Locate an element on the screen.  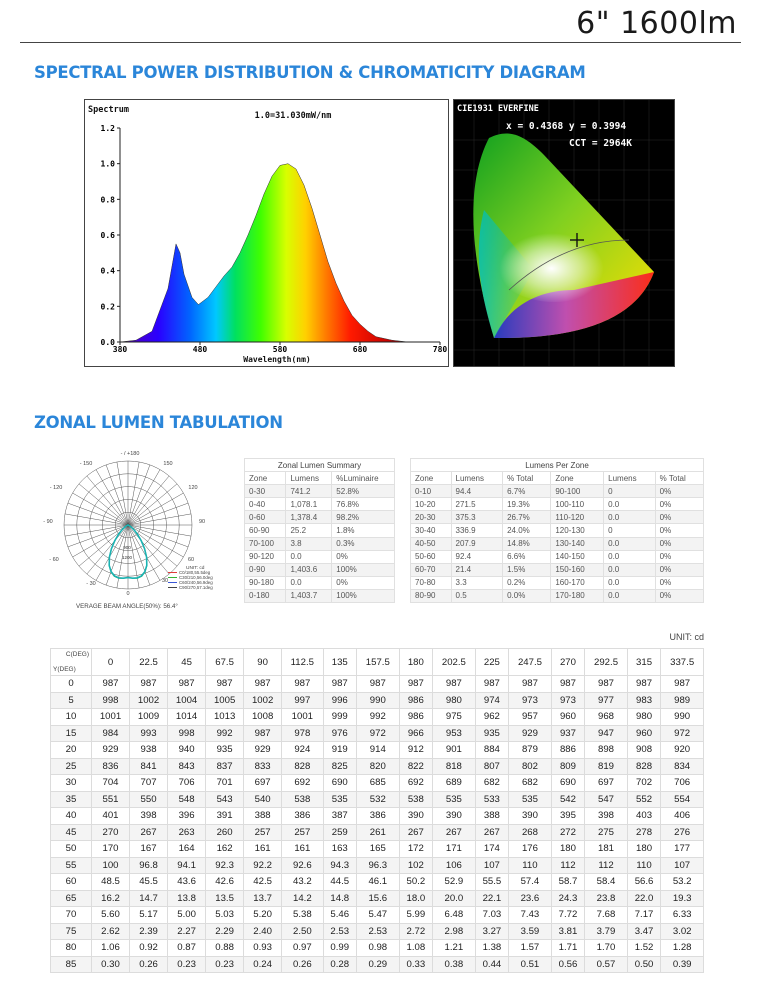
candela-value-cell: 257 is located at coordinates (302, 832).